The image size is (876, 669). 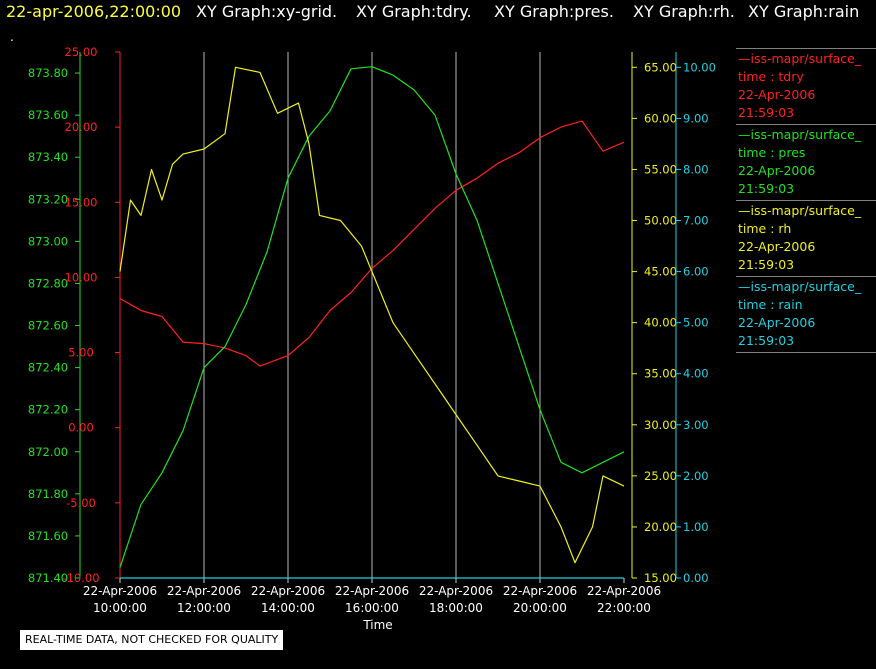 What do you see at coordinates (152, 640) in the screenshot?
I see `quality-disclaimer: REAL-TIME DATA, NOT CHECKED FOR QUALITY` at bounding box center [152, 640].